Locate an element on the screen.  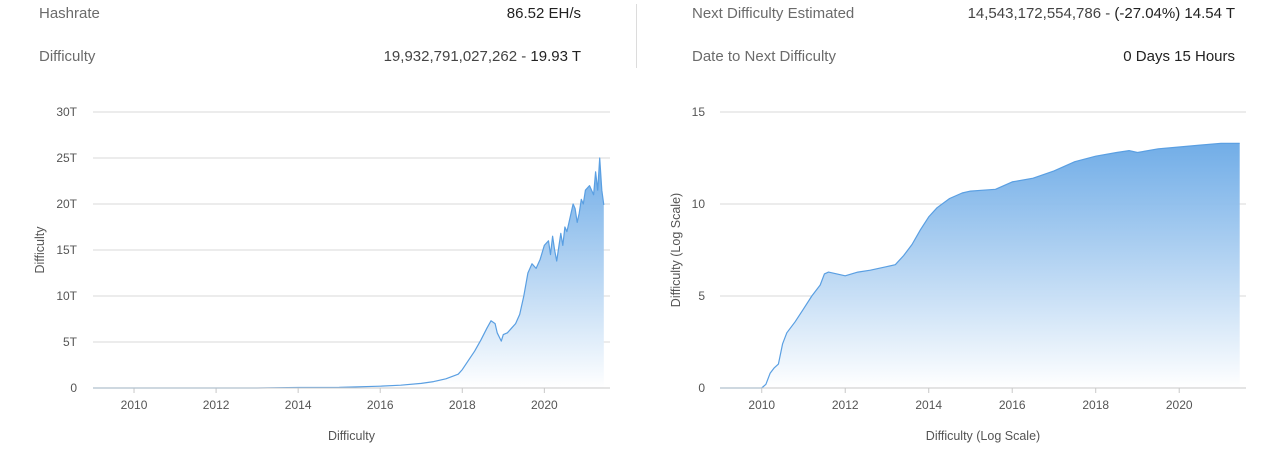
difficulty-value: 19,932,791,027,262 - 19.93 T is located at coordinates (482, 56).